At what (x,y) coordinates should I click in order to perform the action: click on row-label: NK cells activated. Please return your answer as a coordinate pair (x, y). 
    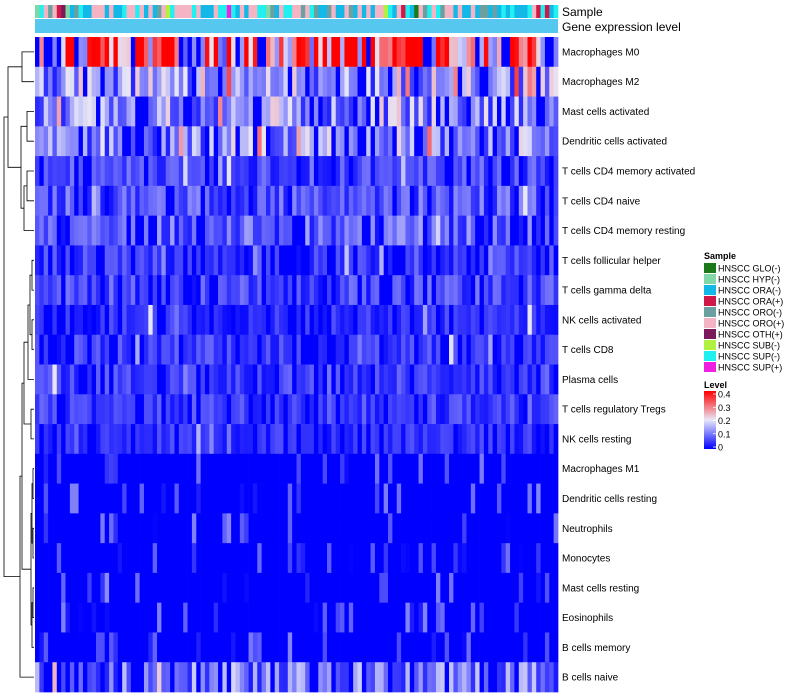
    Looking at the image, I should click on (601, 320).